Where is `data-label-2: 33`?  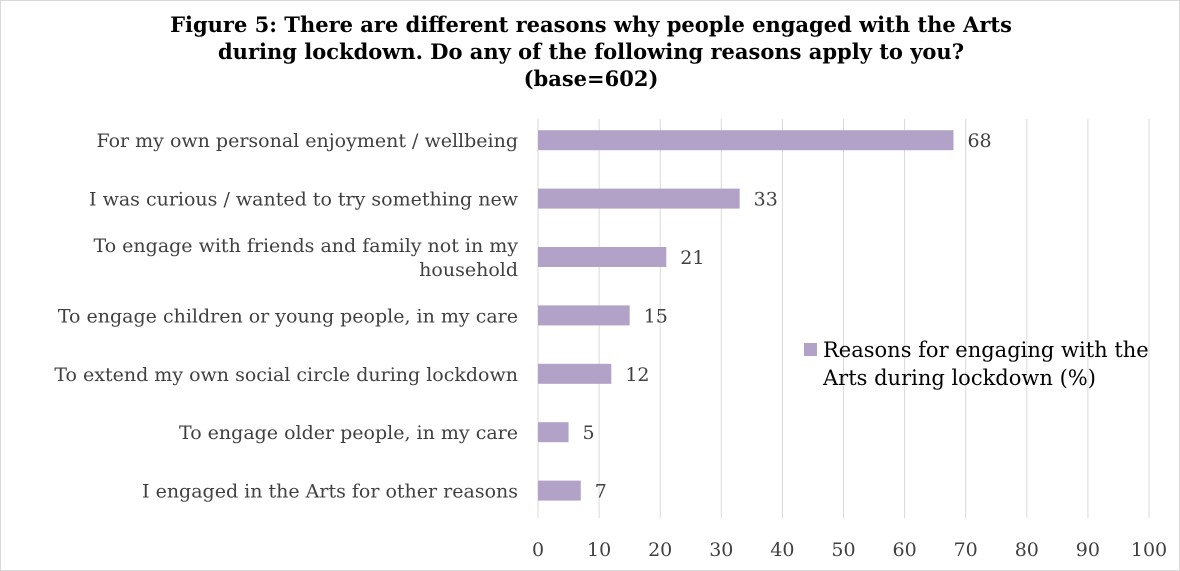 data-label-2: 33 is located at coordinates (766, 200).